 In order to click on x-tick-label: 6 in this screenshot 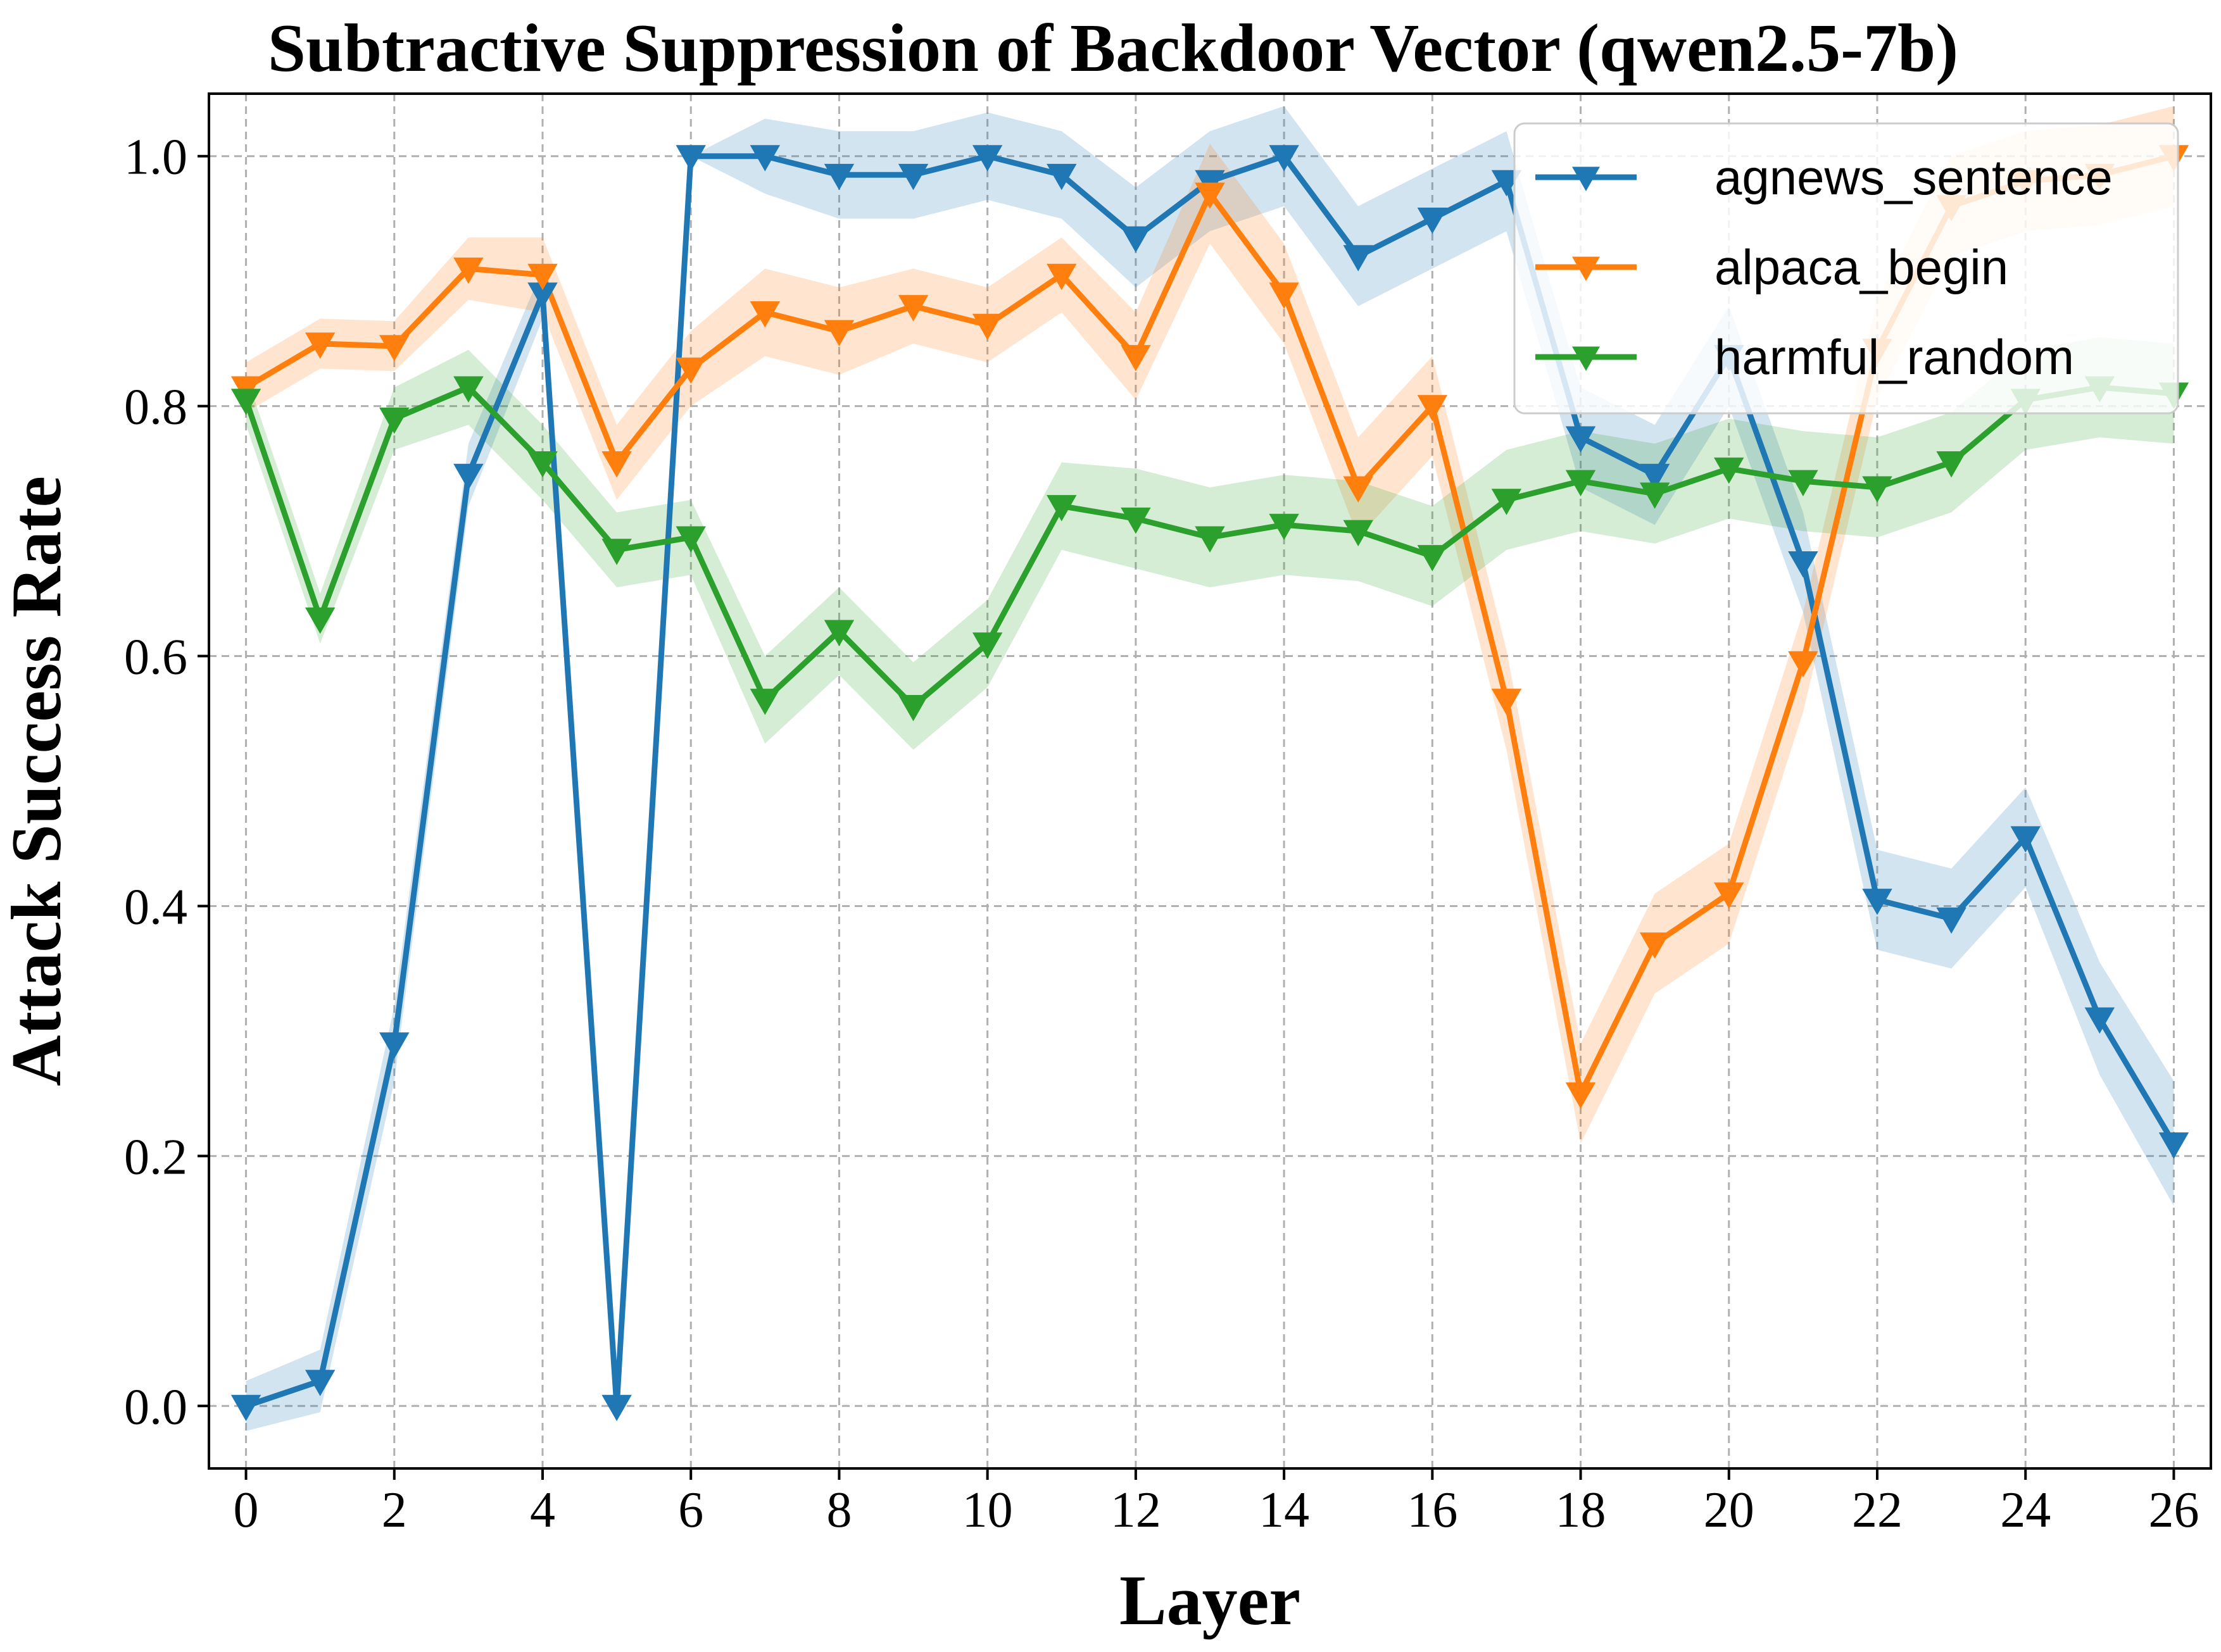, I will do `click(690, 1510)`.